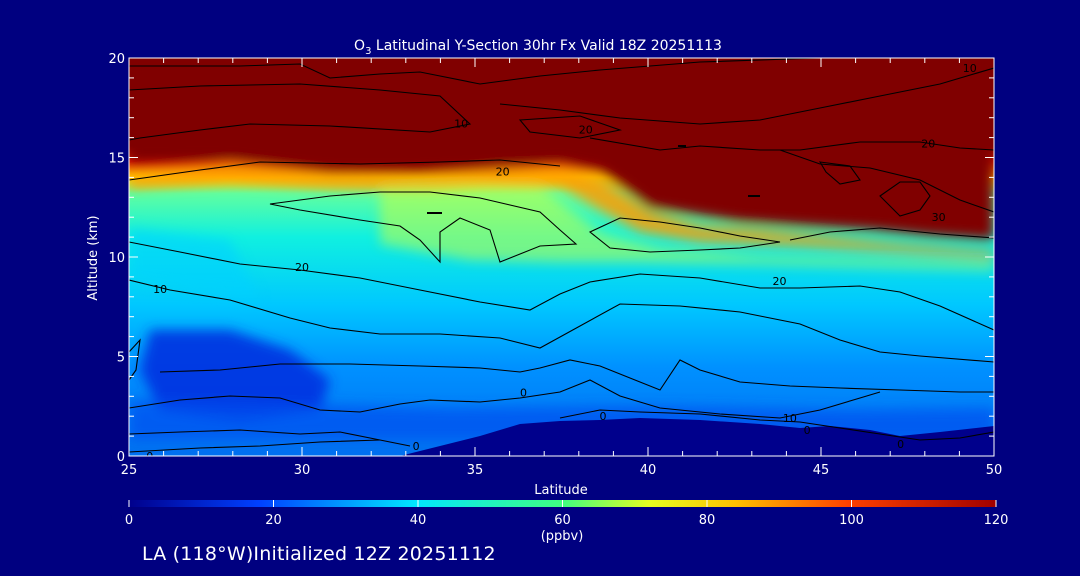 The height and width of the screenshot is (576, 1080). What do you see at coordinates (121, 358) in the screenshot?
I see `y-tick-label: 5` at bounding box center [121, 358].